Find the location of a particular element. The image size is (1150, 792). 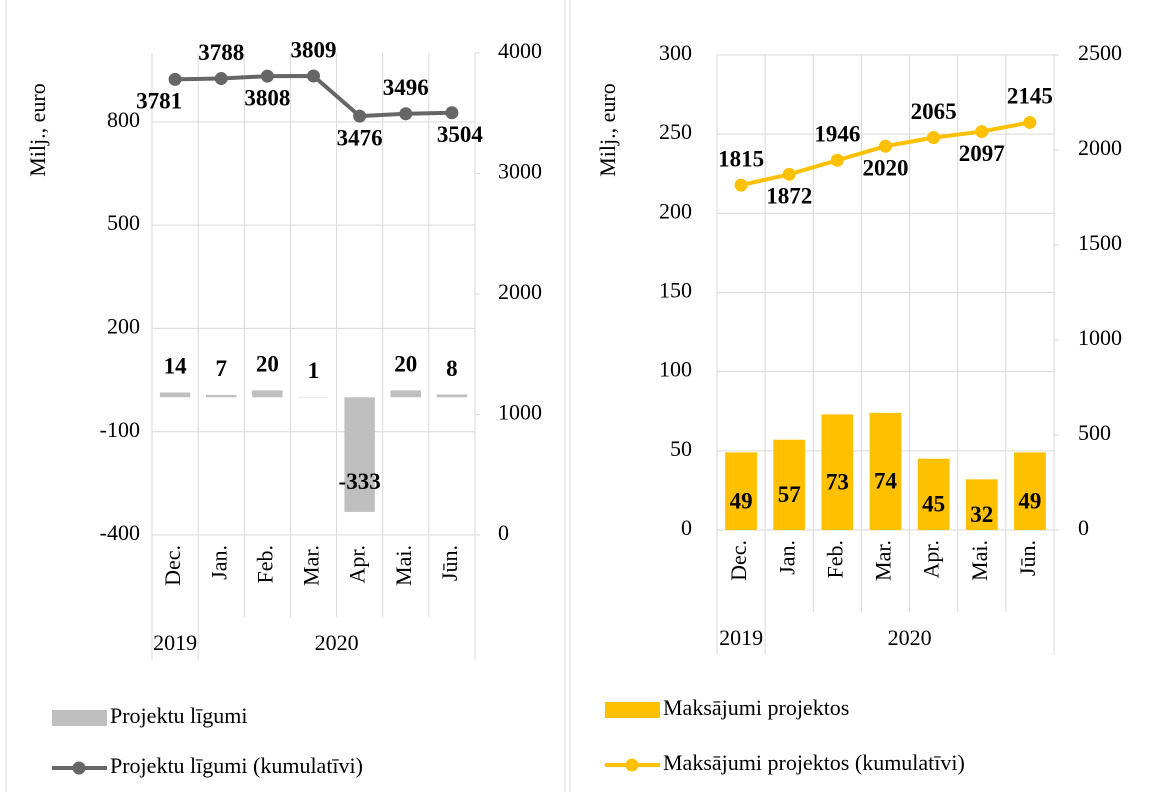

data-label: 8 is located at coordinates (452, 368).